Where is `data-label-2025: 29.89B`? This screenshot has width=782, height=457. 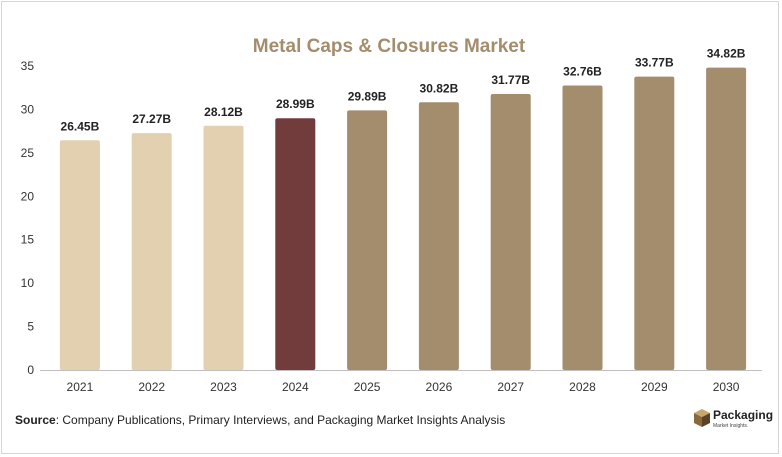
data-label-2025: 29.89B is located at coordinates (367, 96).